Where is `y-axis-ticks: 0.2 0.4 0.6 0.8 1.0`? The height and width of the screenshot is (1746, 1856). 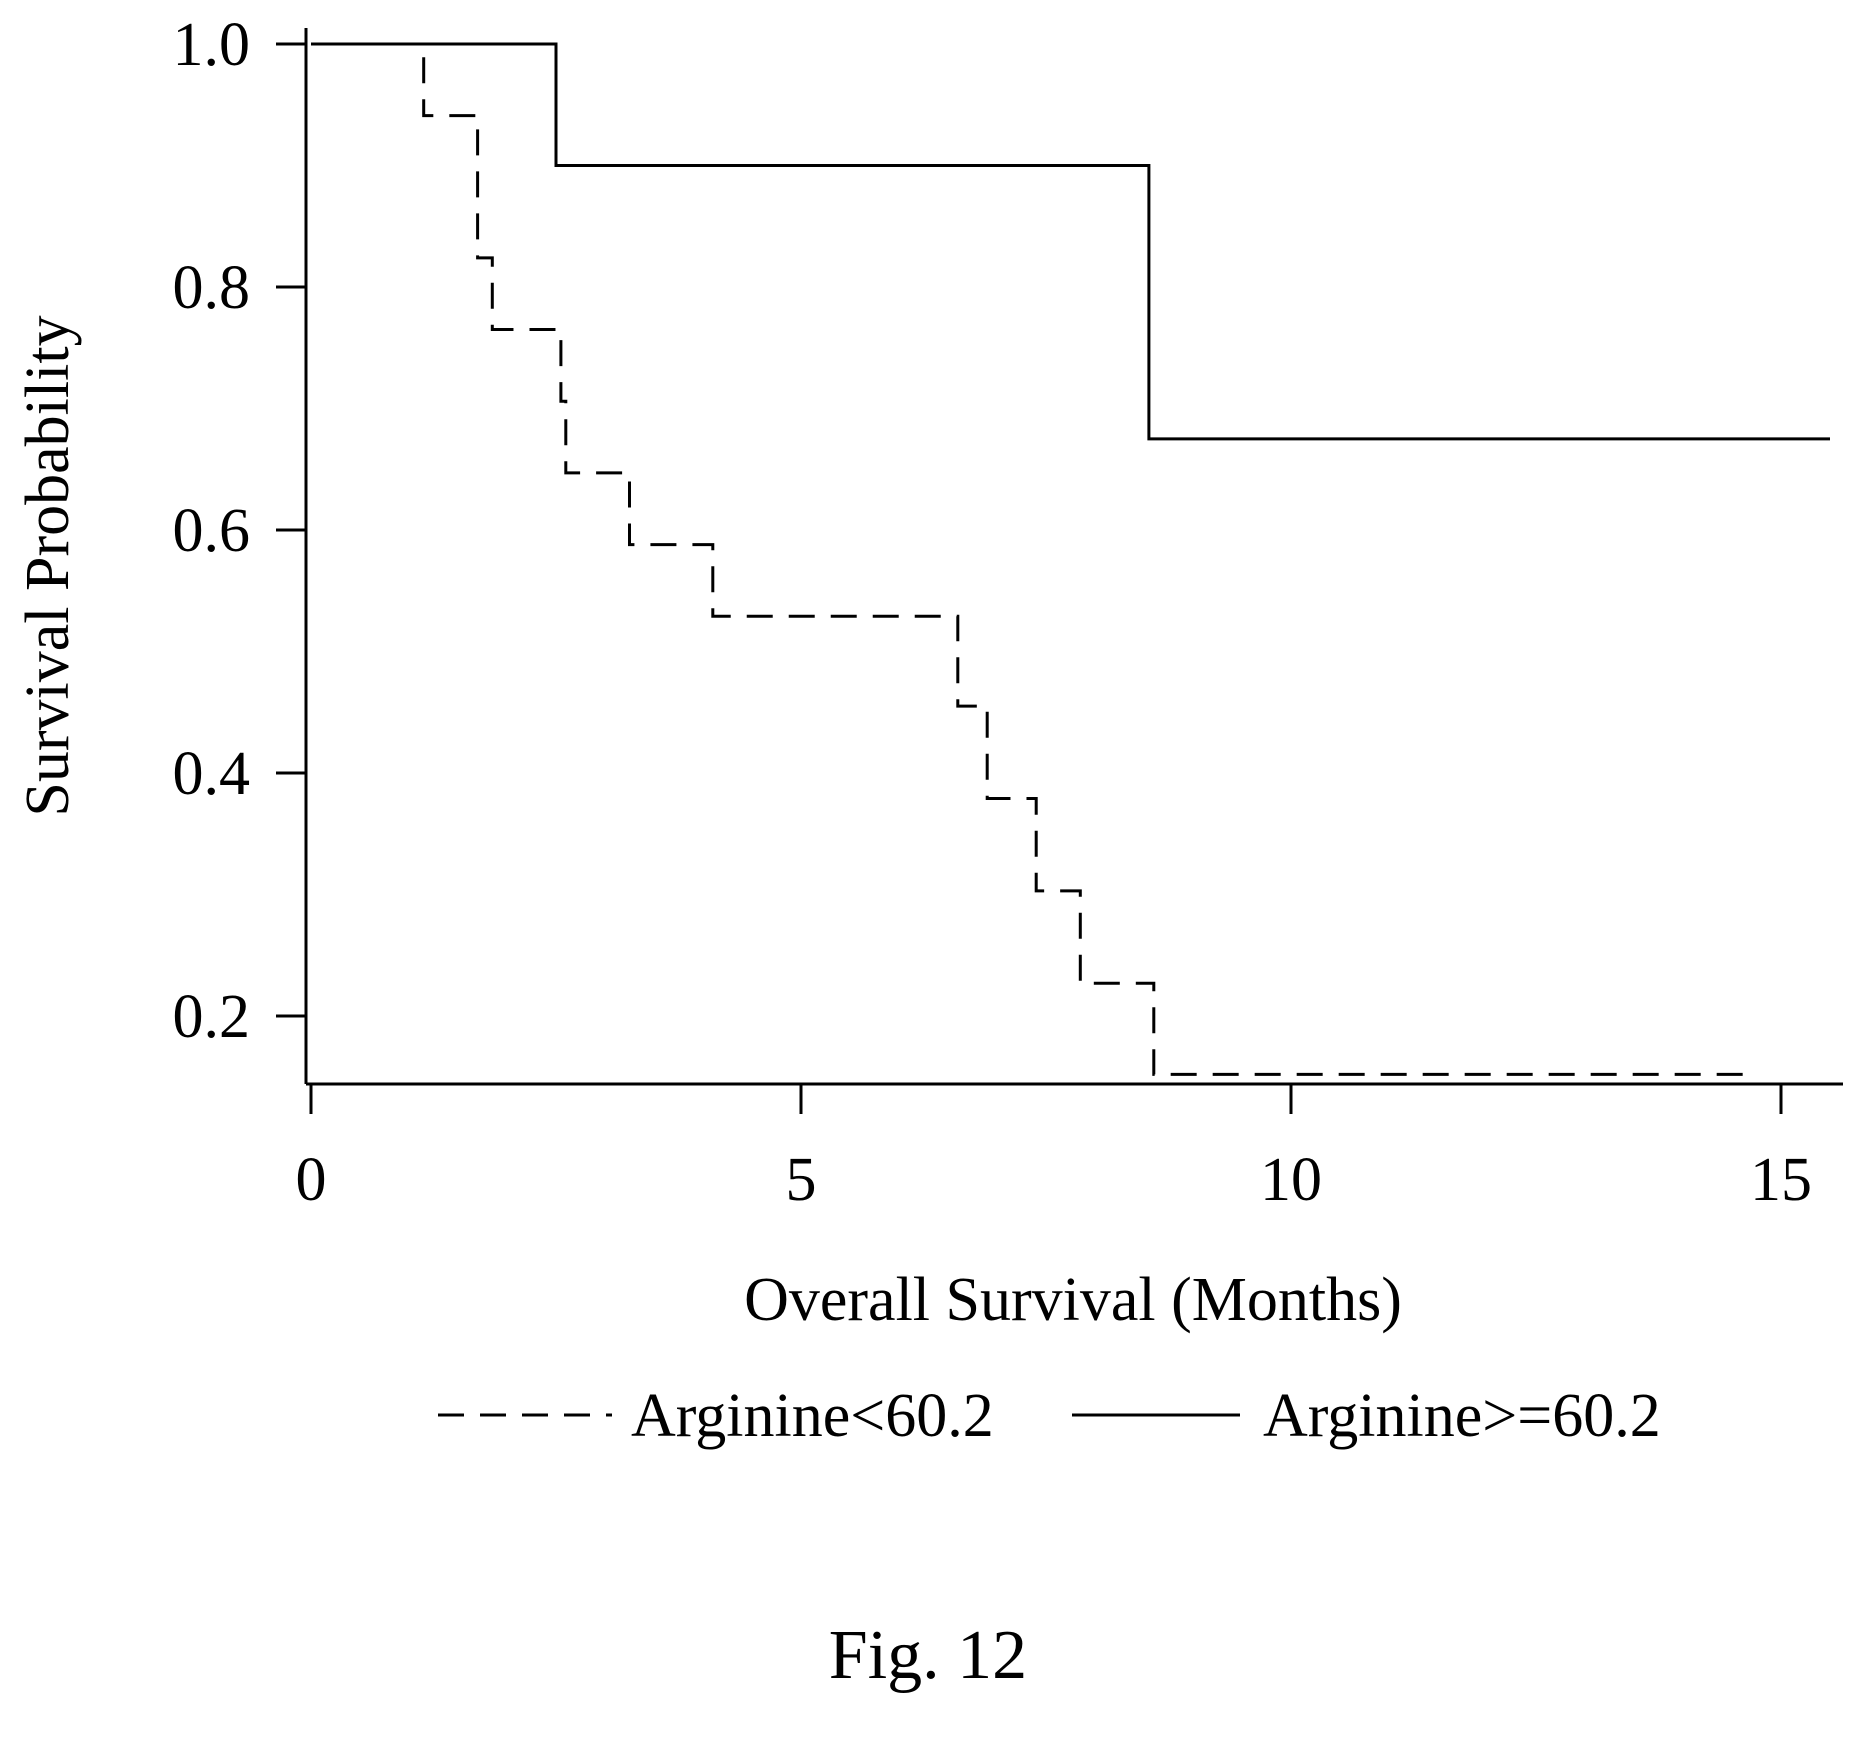 y-axis-ticks: 0.2 0.4 0.6 0.8 1.0 is located at coordinates (239, 531).